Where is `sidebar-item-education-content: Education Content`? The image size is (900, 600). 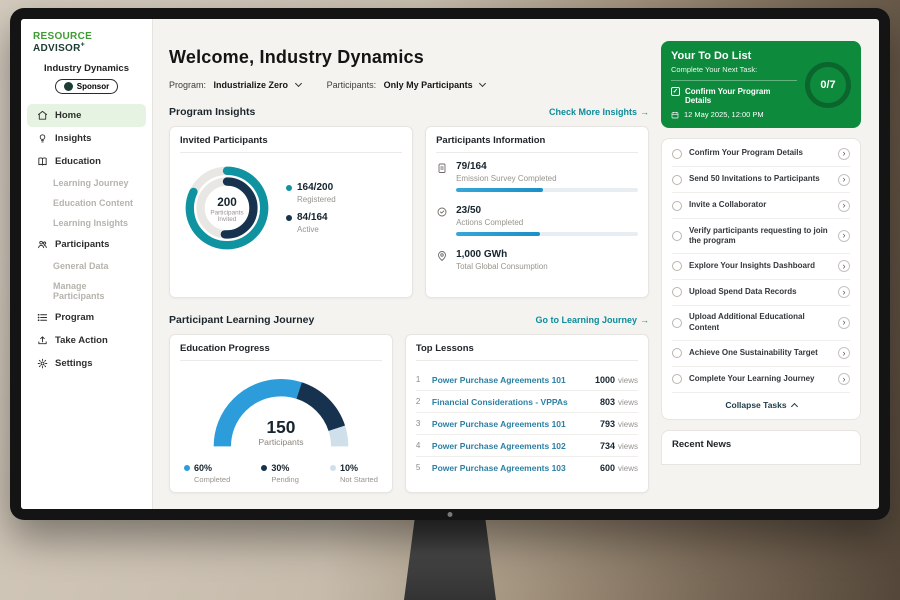 sidebar-item-education-content: Education Content is located at coordinates (86, 203).